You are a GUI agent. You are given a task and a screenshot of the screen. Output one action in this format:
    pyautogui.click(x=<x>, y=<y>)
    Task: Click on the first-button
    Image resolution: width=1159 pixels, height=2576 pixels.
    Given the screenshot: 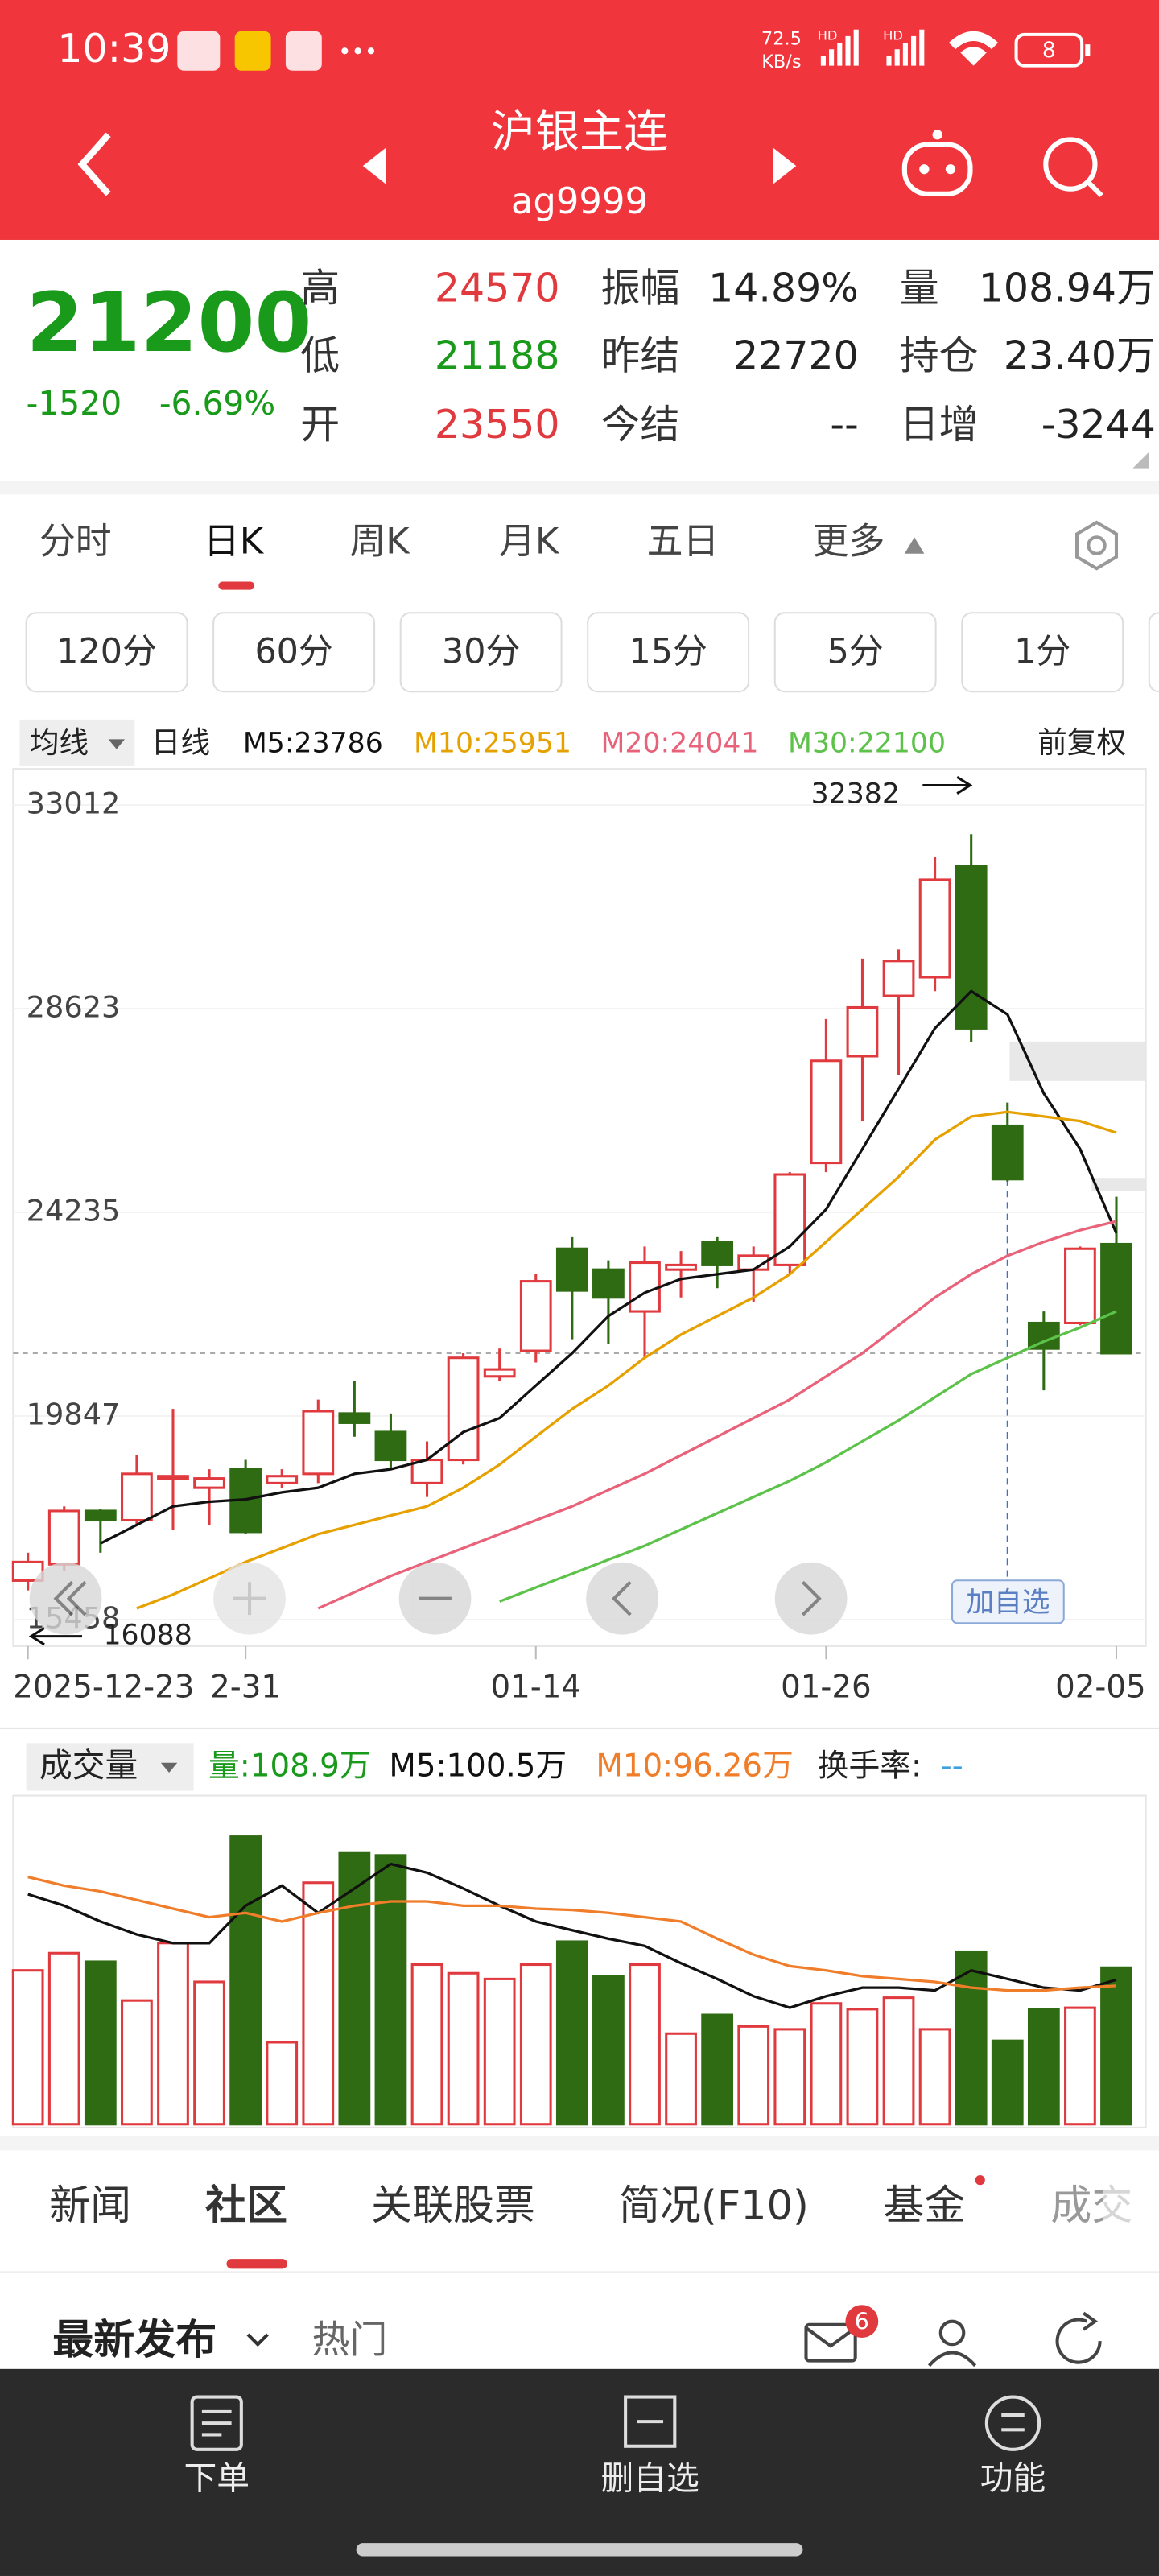 What is the action you would take?
    pyautogui.click(x=65, y=1598)
    